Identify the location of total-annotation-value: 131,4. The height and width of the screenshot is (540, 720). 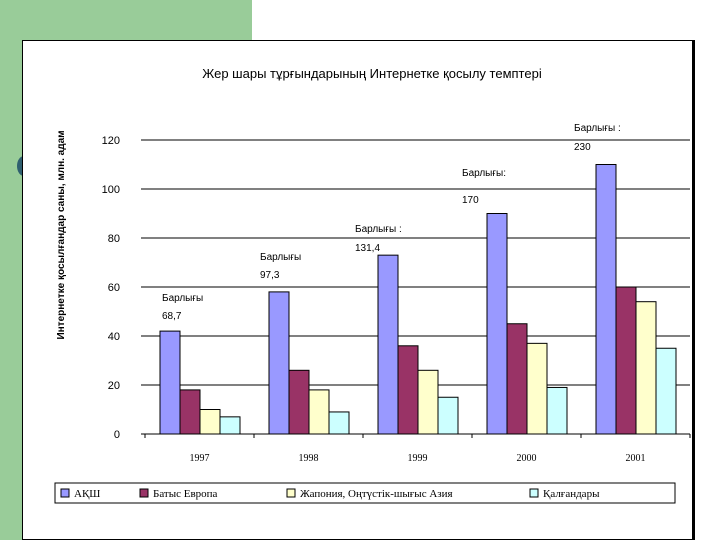
(367, 248).